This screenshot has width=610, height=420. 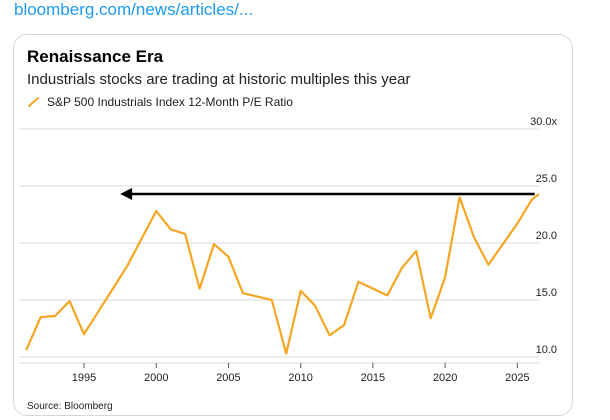 I want to click on x-tick-label: 2000, so click(x=156, y=378).